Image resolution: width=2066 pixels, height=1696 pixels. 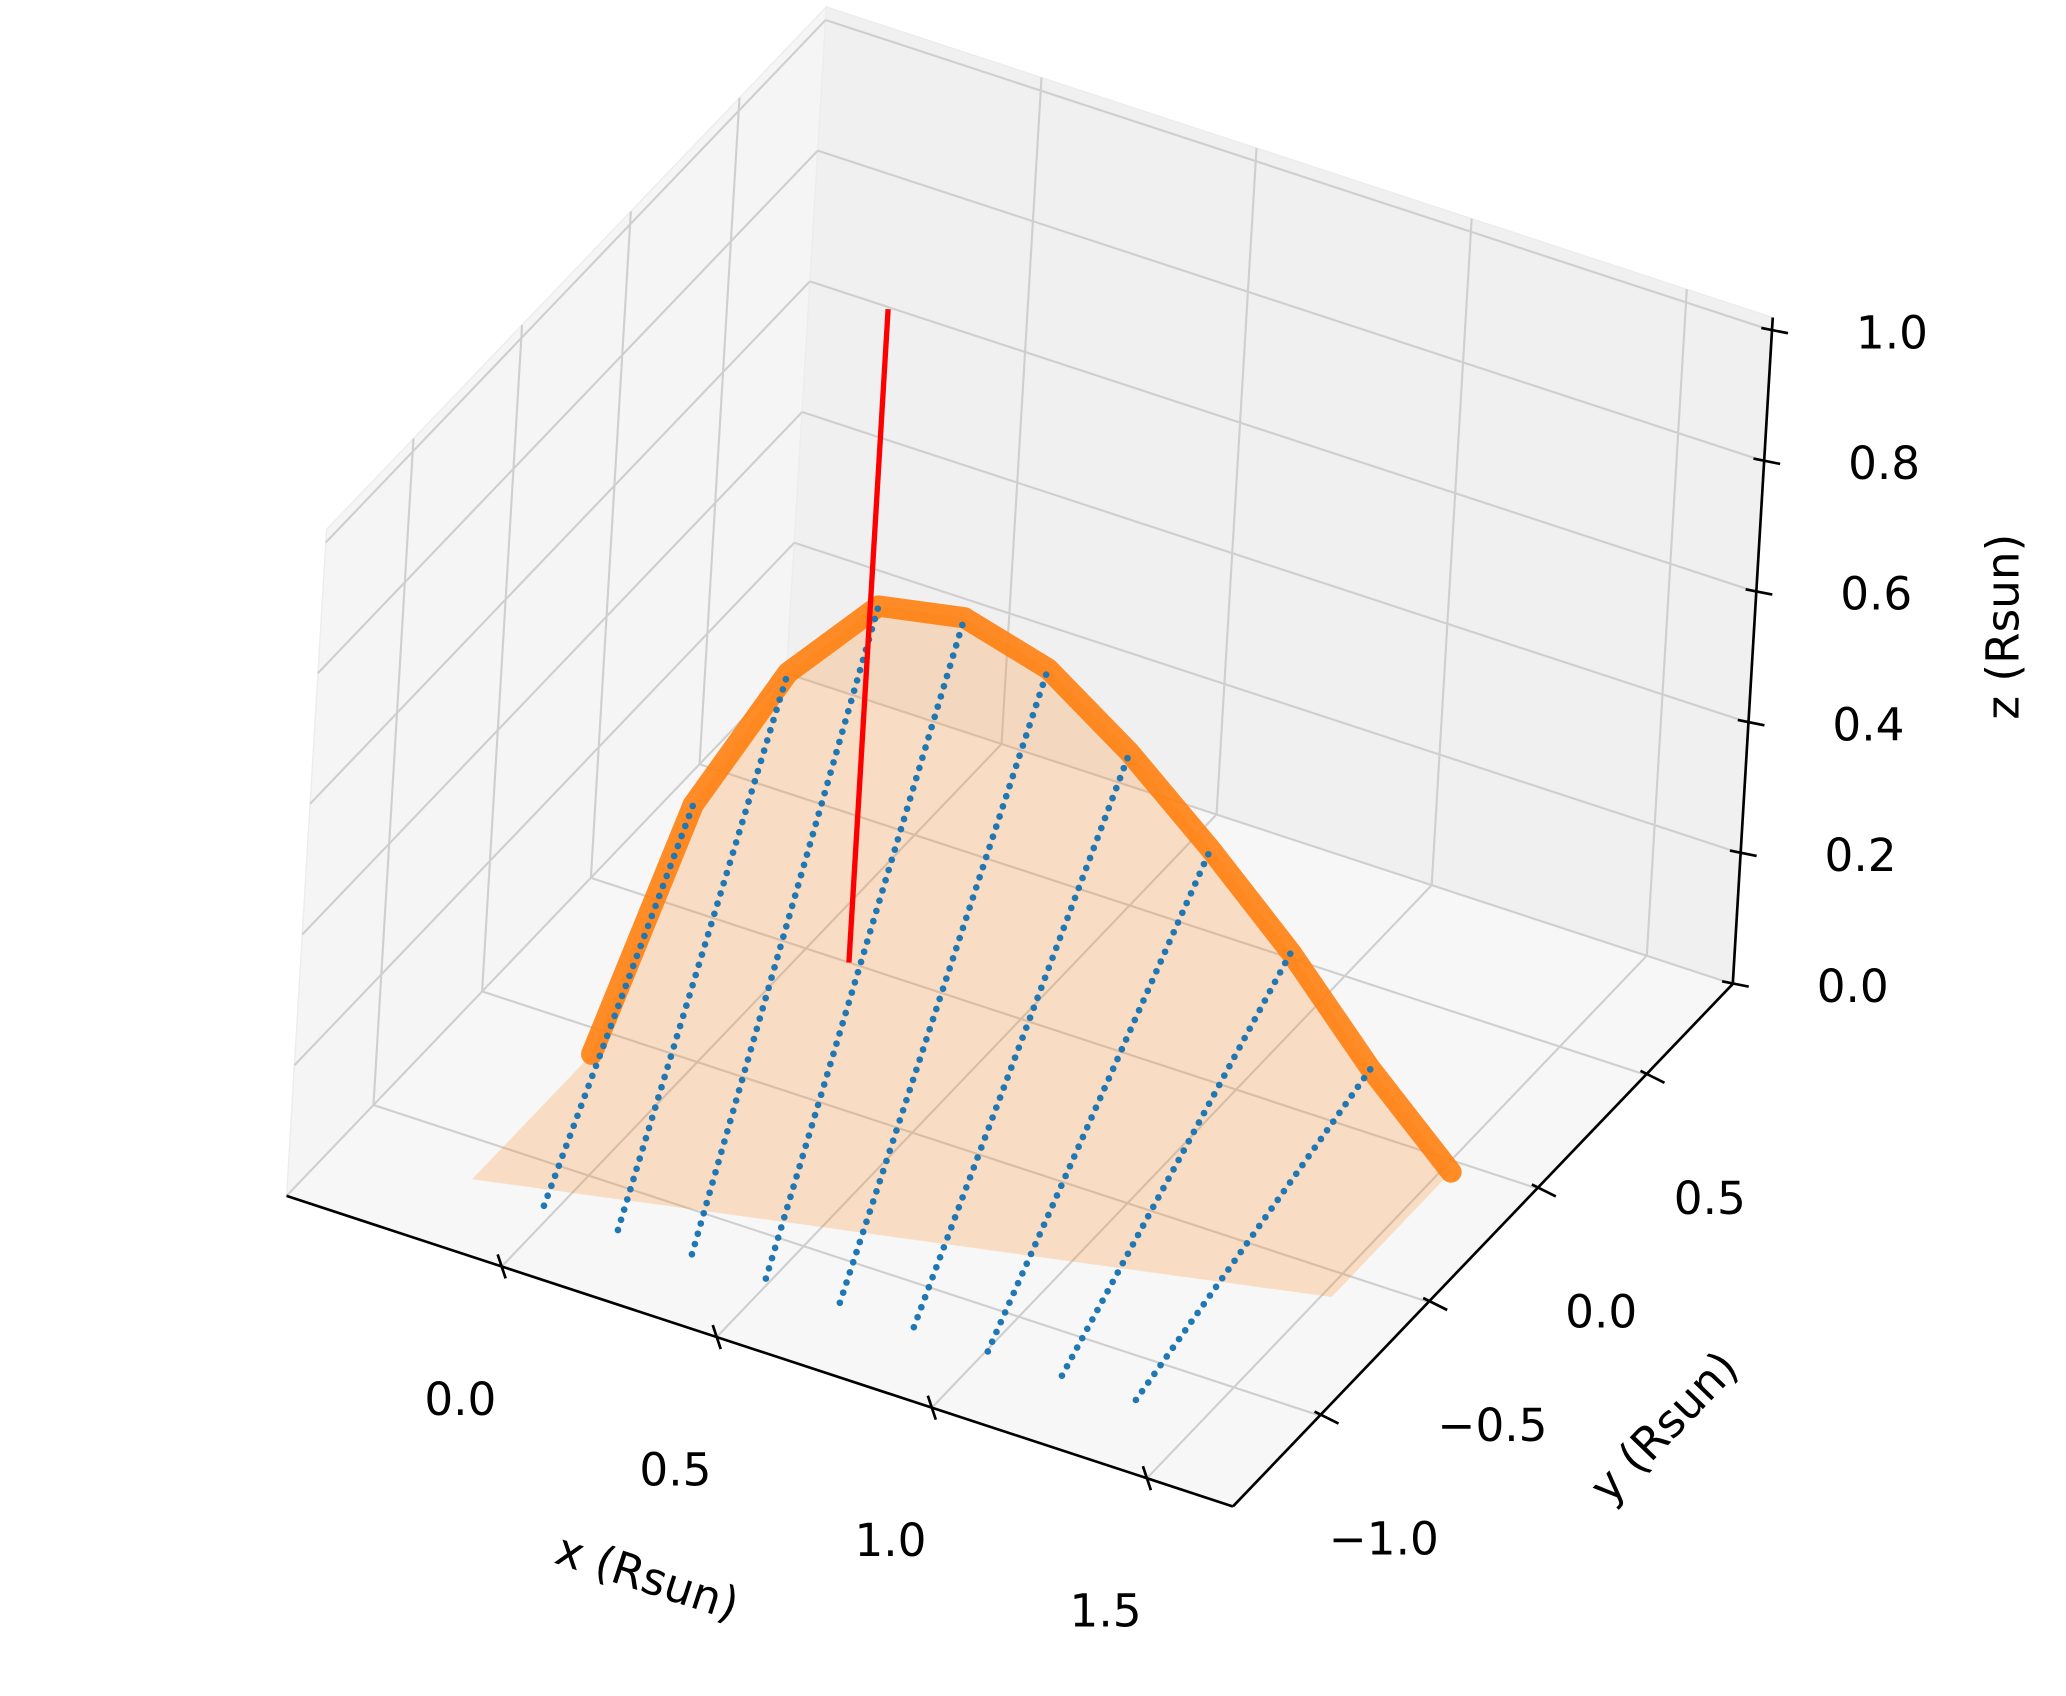 I want to click on z-axis-label: z (Rsun), so click(x=2003, y=627).